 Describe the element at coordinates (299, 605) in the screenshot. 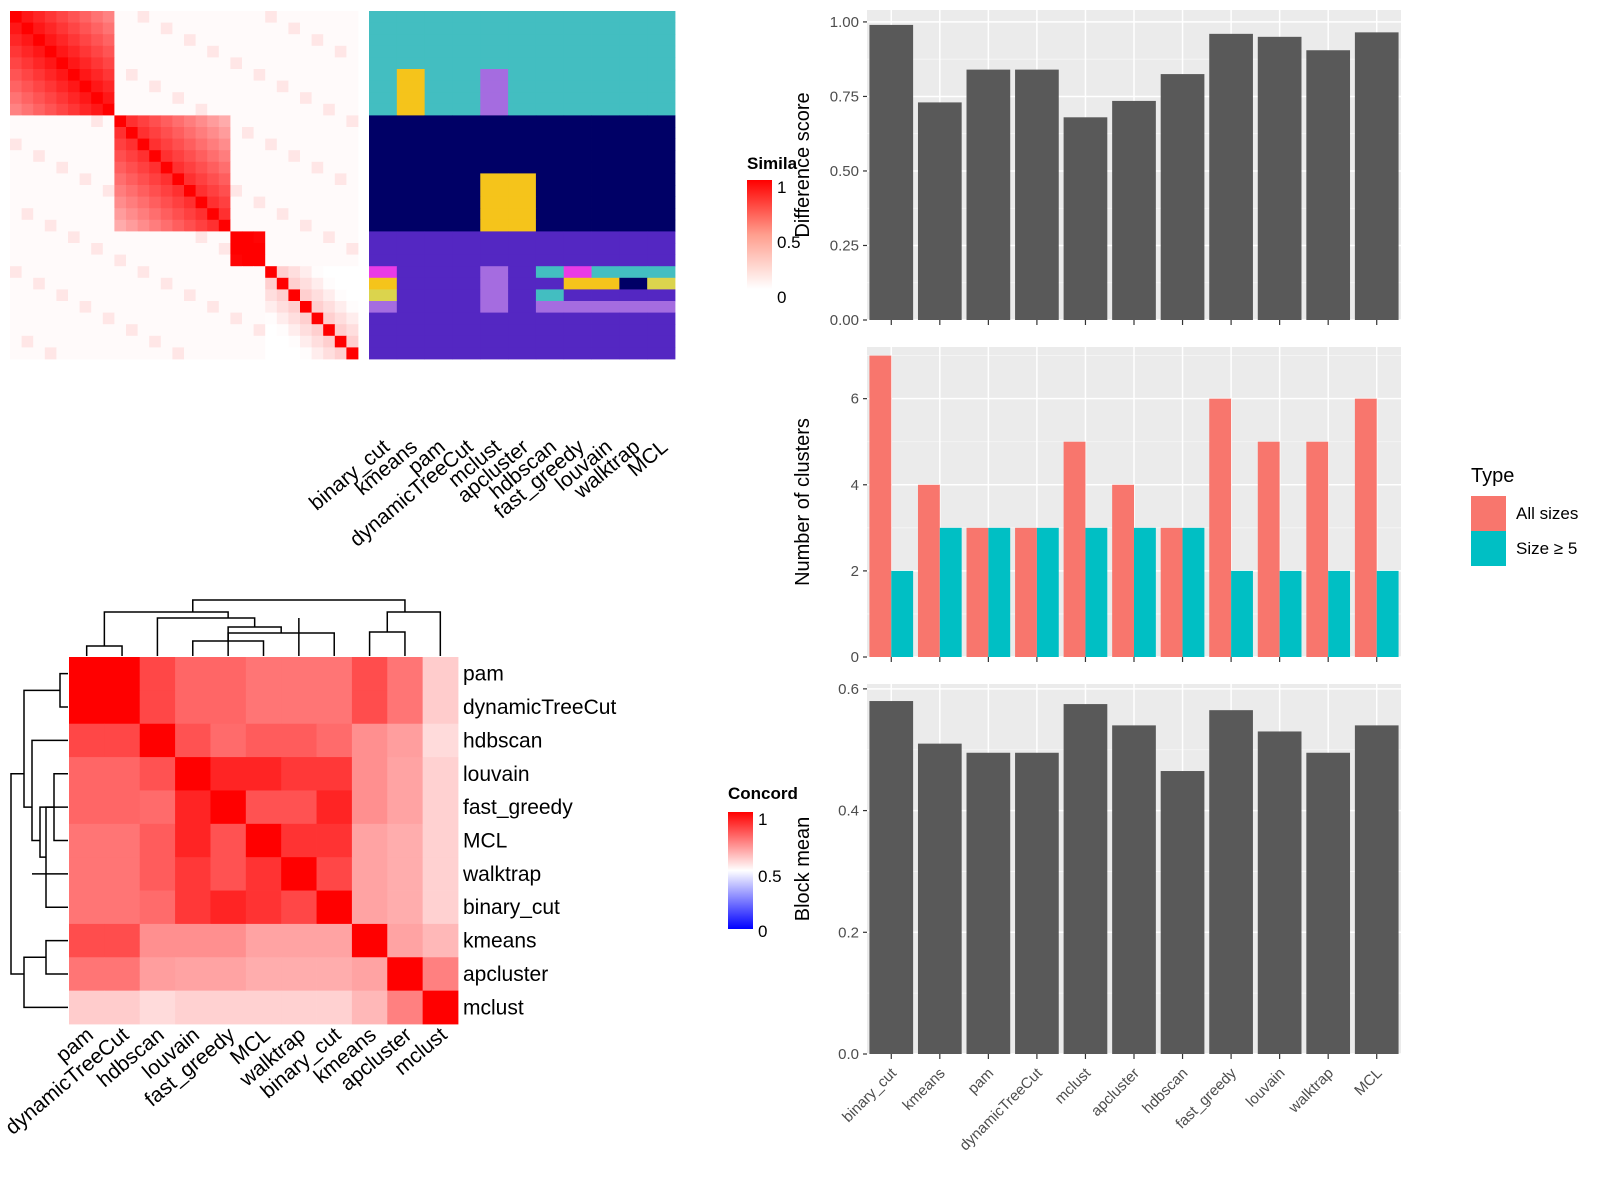

I see `dendrogram-link` at that location.